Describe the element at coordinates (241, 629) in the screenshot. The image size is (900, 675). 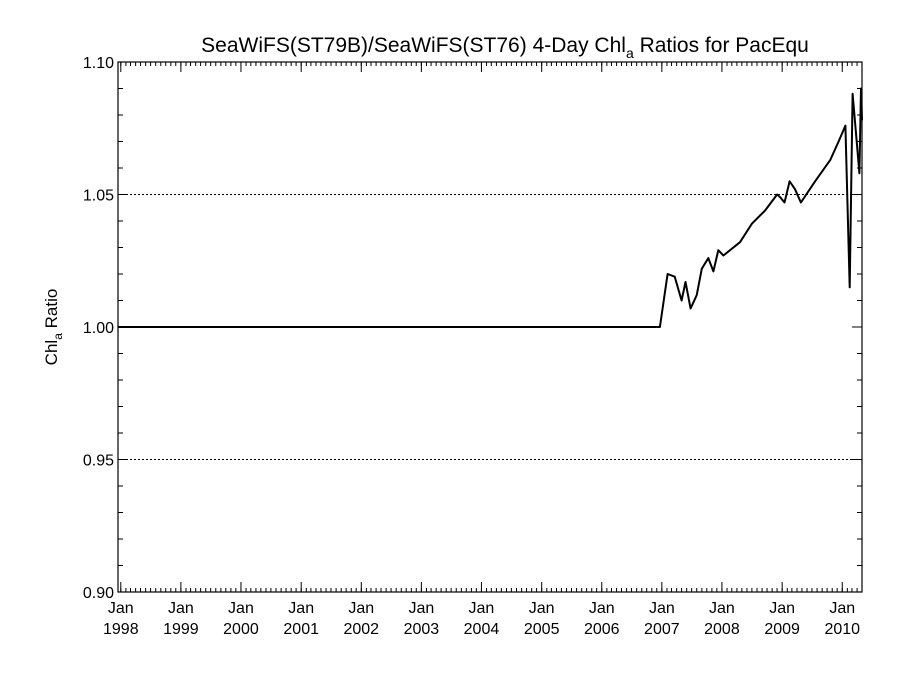
I see `x-tick-year: 2000` at that location.